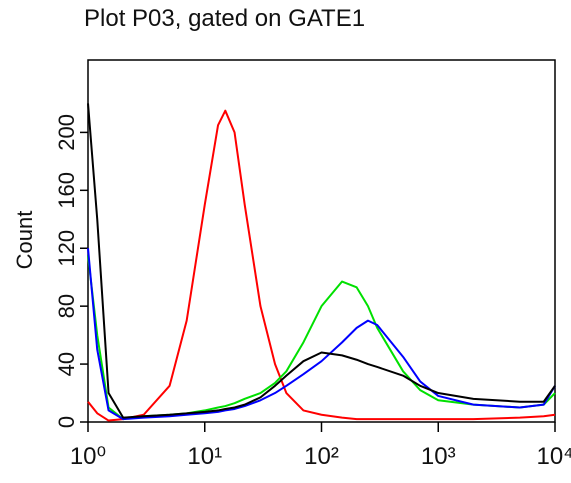  I want to click on y-tick-label: 40, so click(66, 364).